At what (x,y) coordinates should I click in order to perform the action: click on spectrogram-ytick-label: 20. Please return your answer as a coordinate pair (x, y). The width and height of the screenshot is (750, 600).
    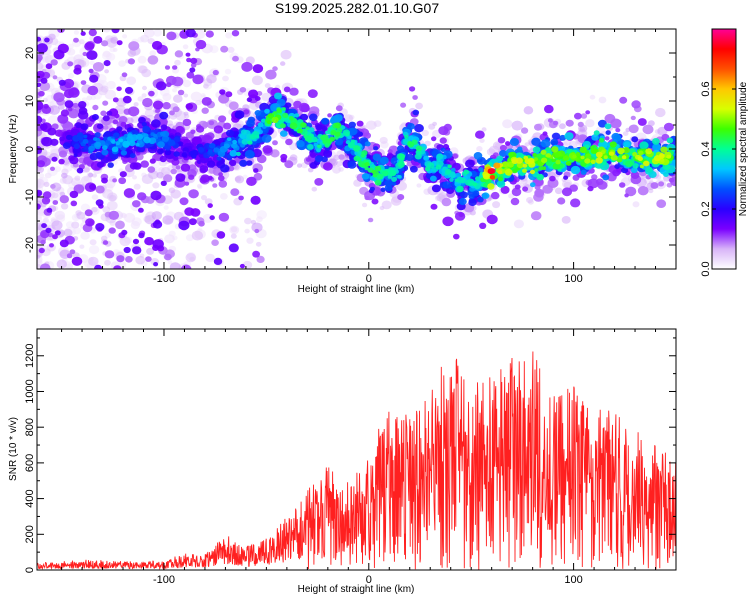
    Looking at the image, I should click on (30, 53).